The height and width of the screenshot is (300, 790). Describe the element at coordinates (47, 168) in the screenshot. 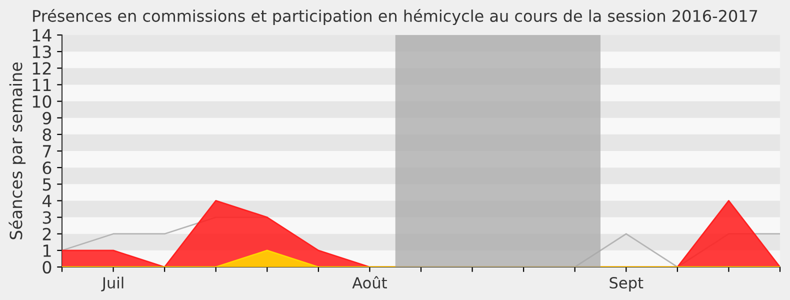

I see `y-tick-label: 6` at that location.